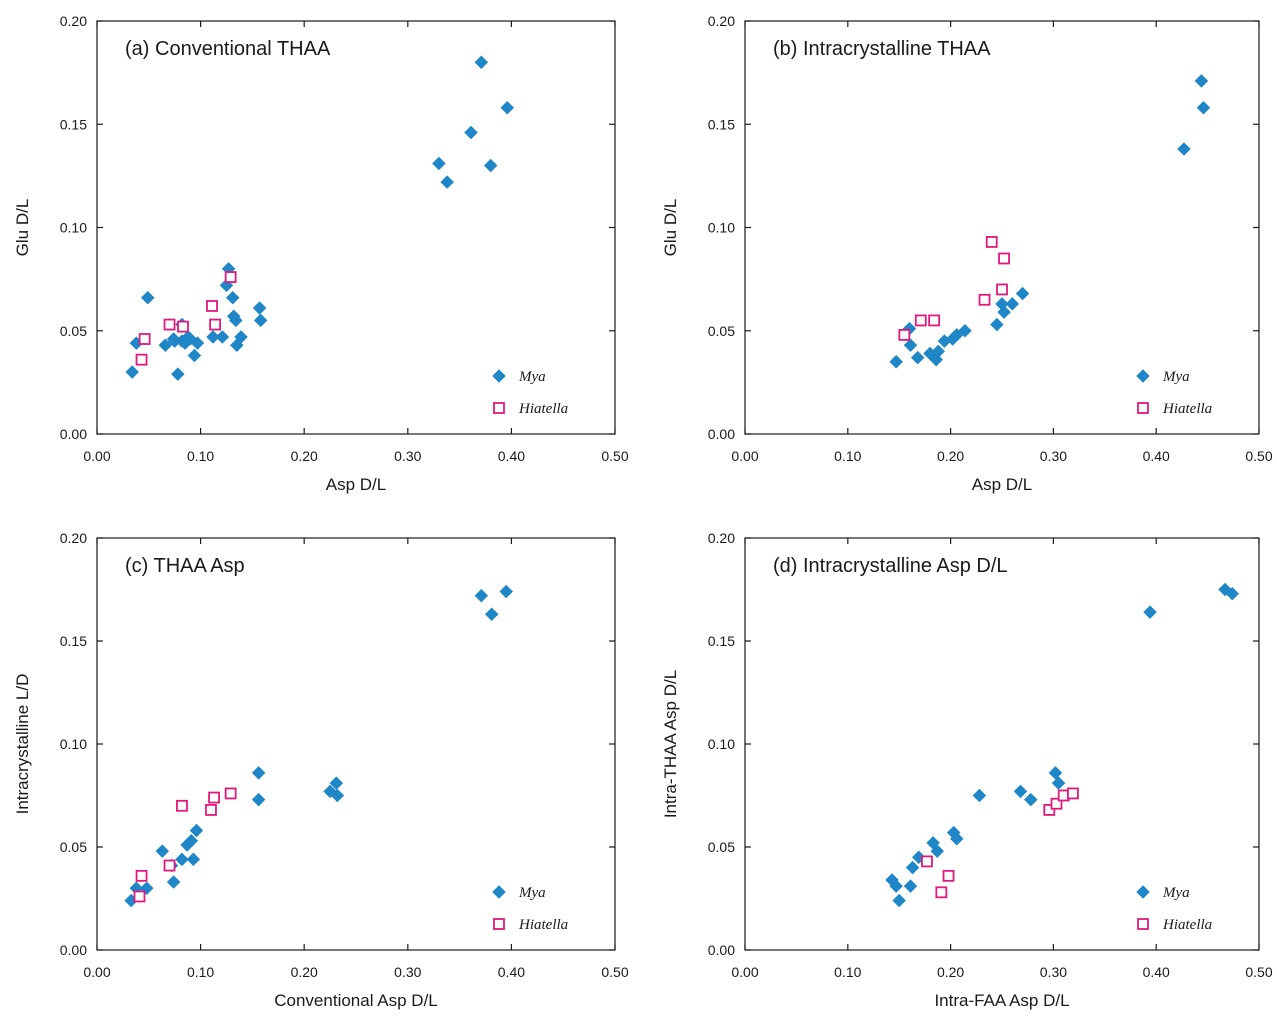 The width and height of the screenshot is (1277, 1016). I want to click on panel-title: (a) Conventional THAA, so click(228, 49).